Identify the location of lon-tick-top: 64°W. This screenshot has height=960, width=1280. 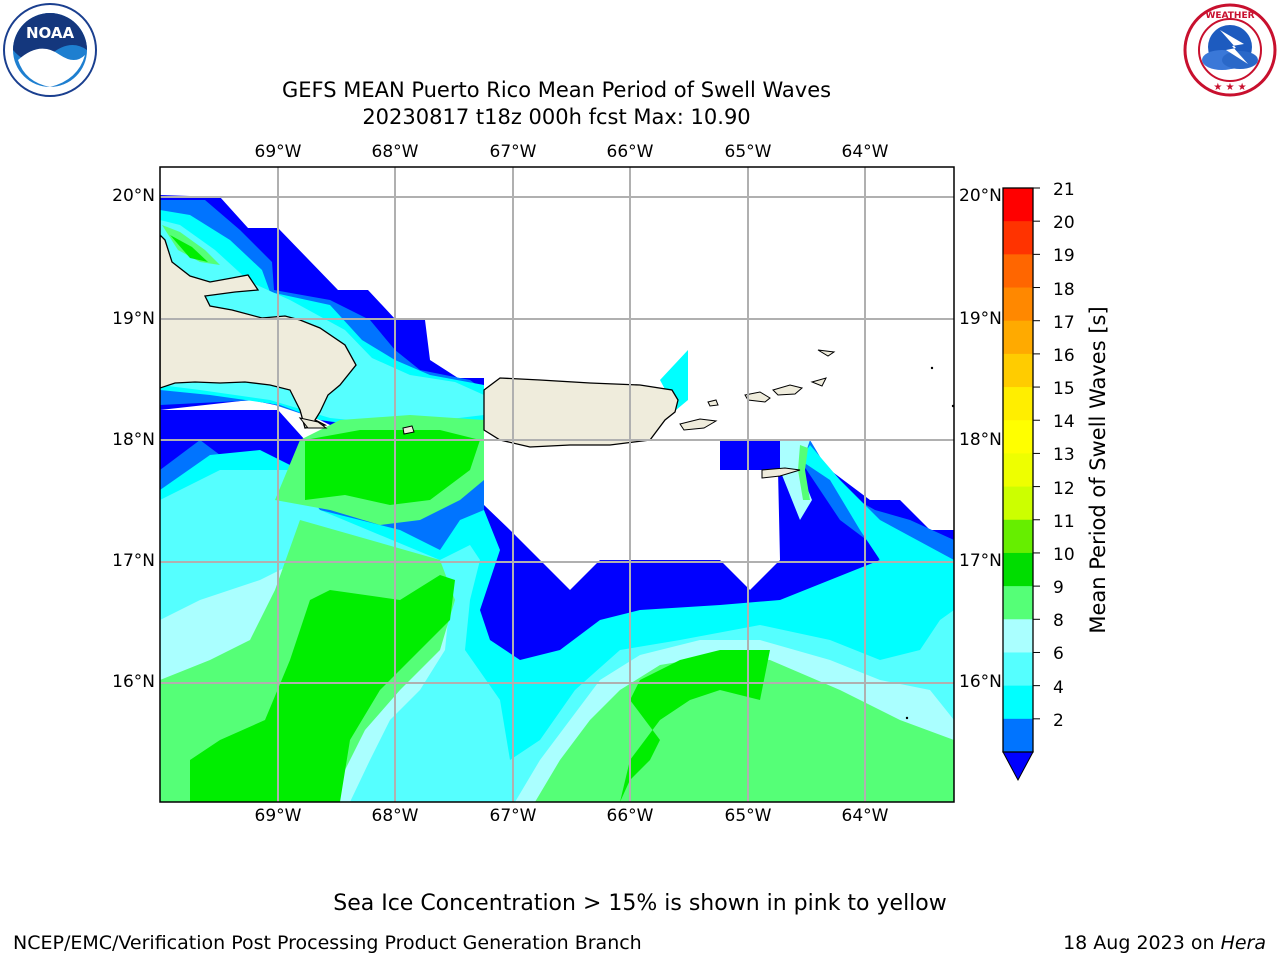
(865, 152).